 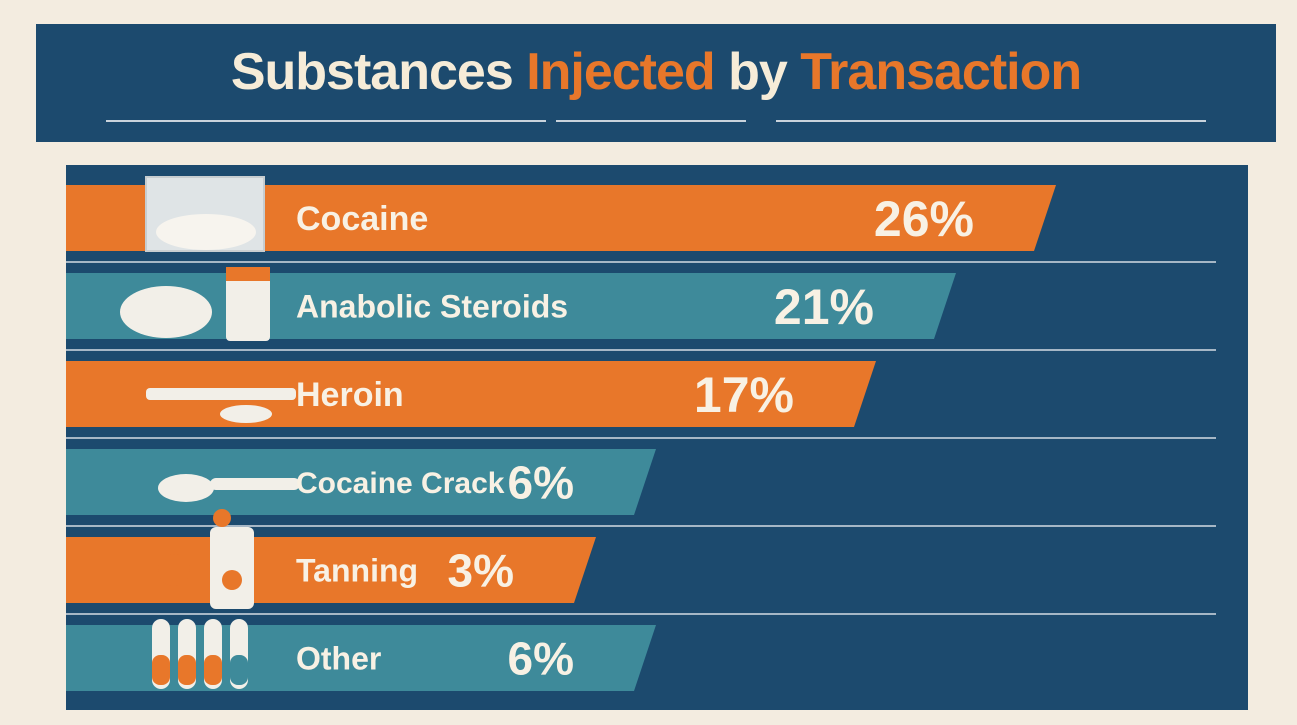 What do you see at coordinates (400, 483) in the screenshot?
I see `category-label: Cocaine Crack` at bounding box center [400, 483].